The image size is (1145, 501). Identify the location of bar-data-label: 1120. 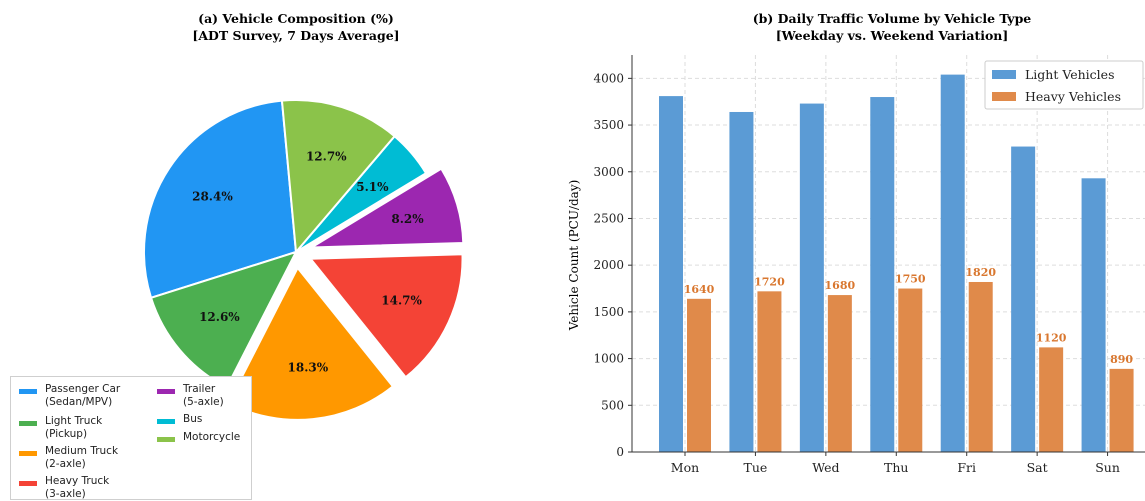
(1051, 337).